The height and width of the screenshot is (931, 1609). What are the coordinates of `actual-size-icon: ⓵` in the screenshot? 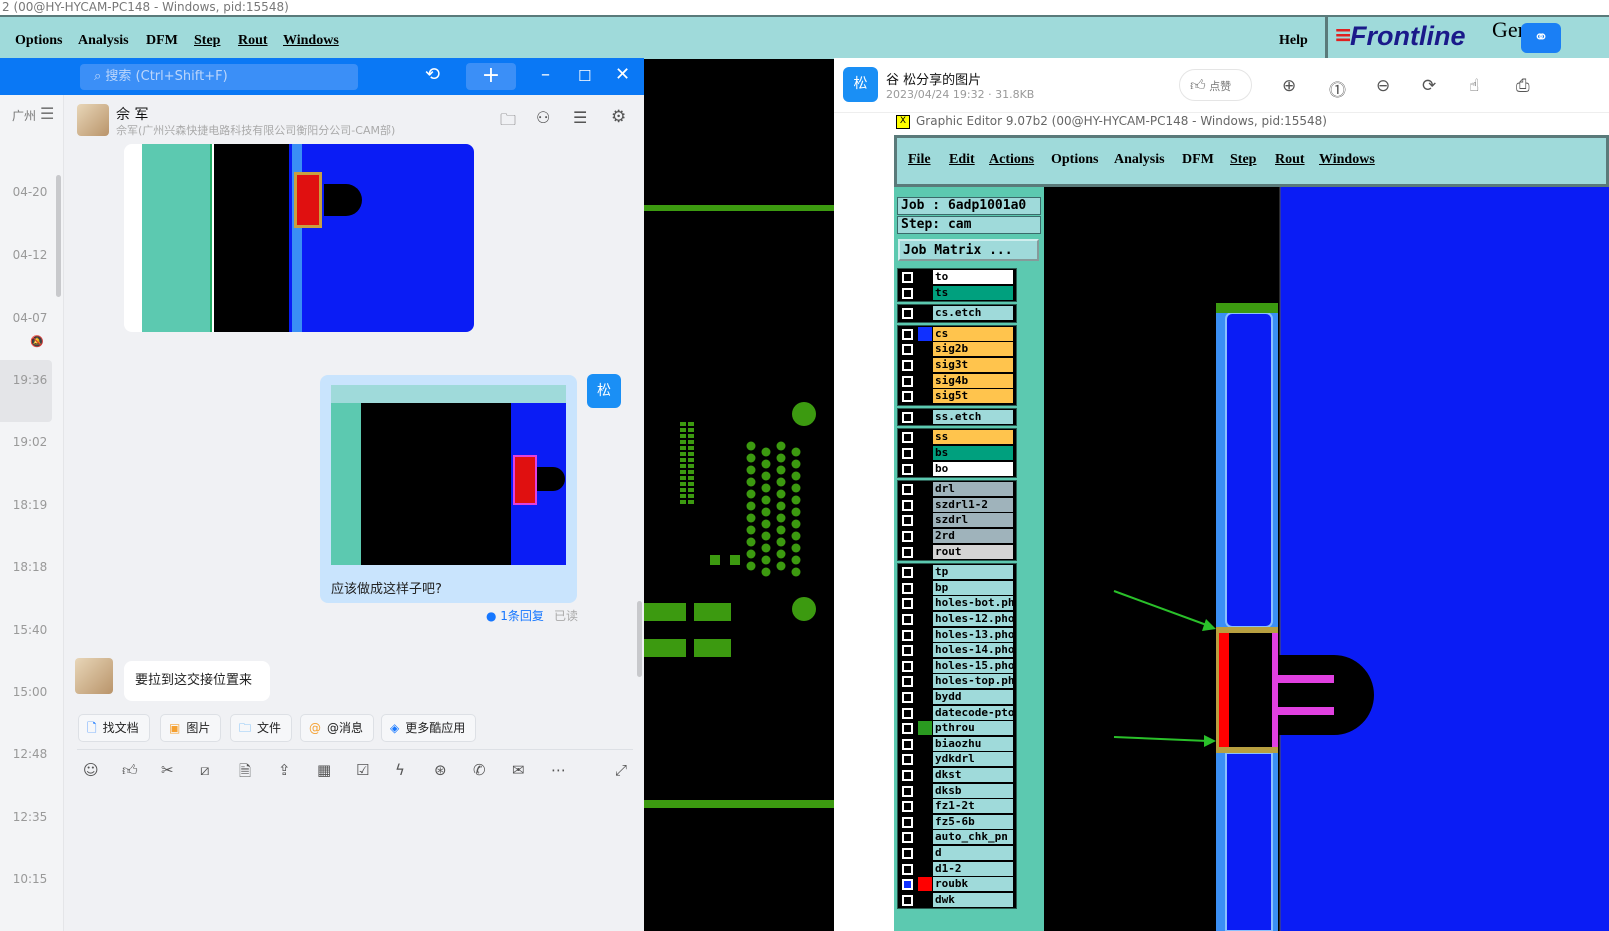 It's located at (1337, 91).